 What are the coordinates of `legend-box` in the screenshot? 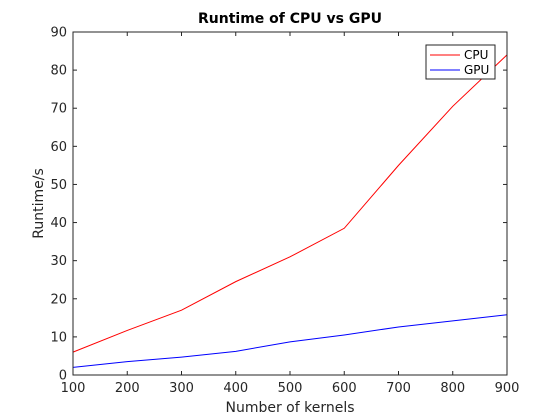 It's located at (460, 62).